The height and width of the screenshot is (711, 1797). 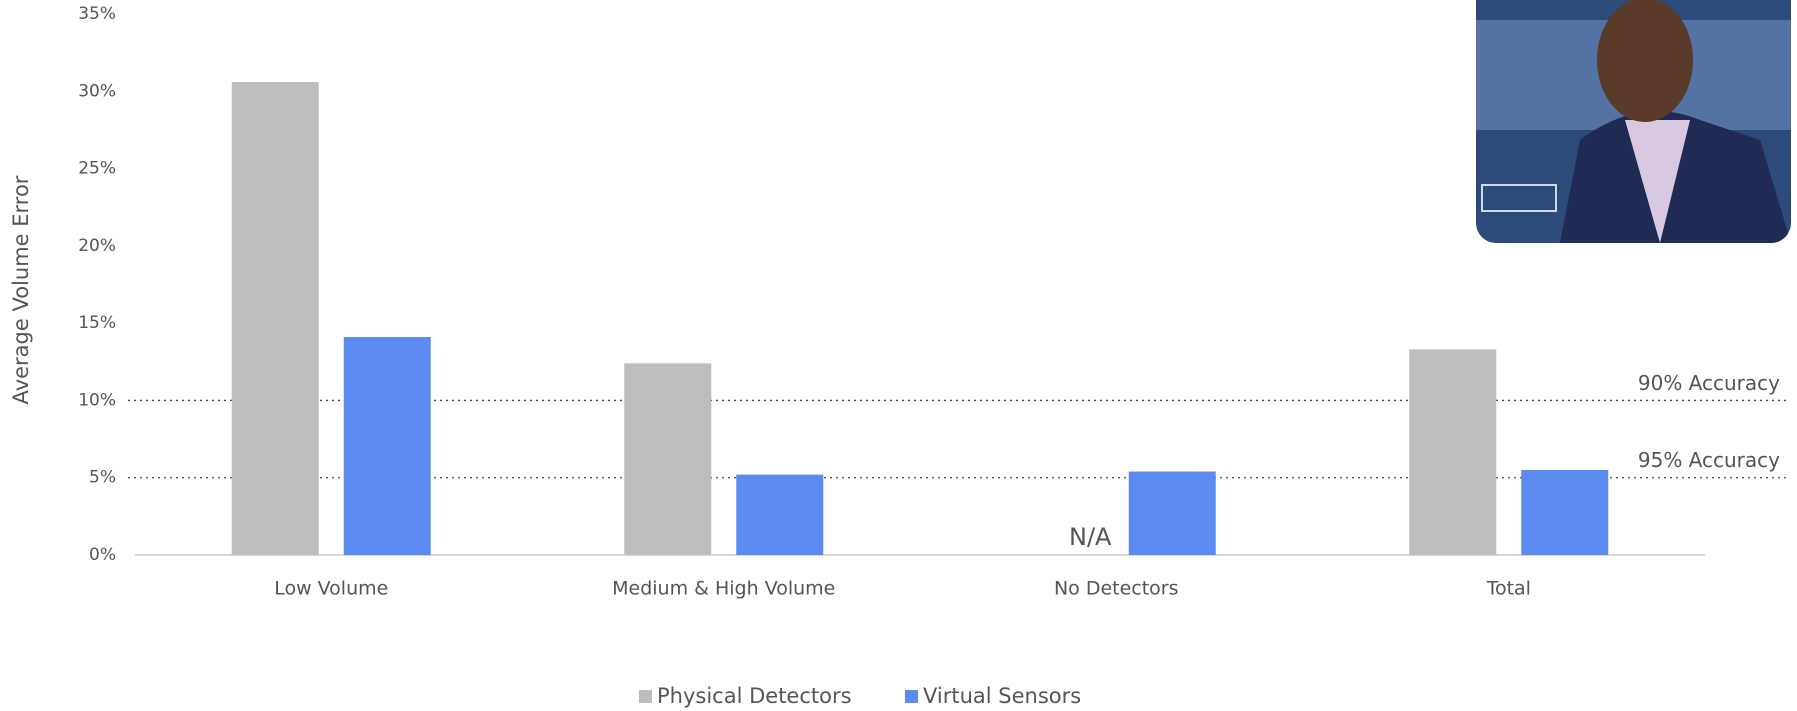 What do you see at coordinates (331, 589) in the screenshot?
I see `x-tick-label: Low Volume` at bounding box center [331, 589].